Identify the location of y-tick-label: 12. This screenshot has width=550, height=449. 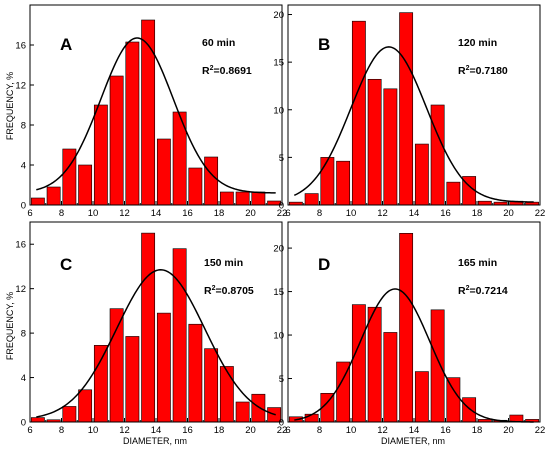
(20, 289).